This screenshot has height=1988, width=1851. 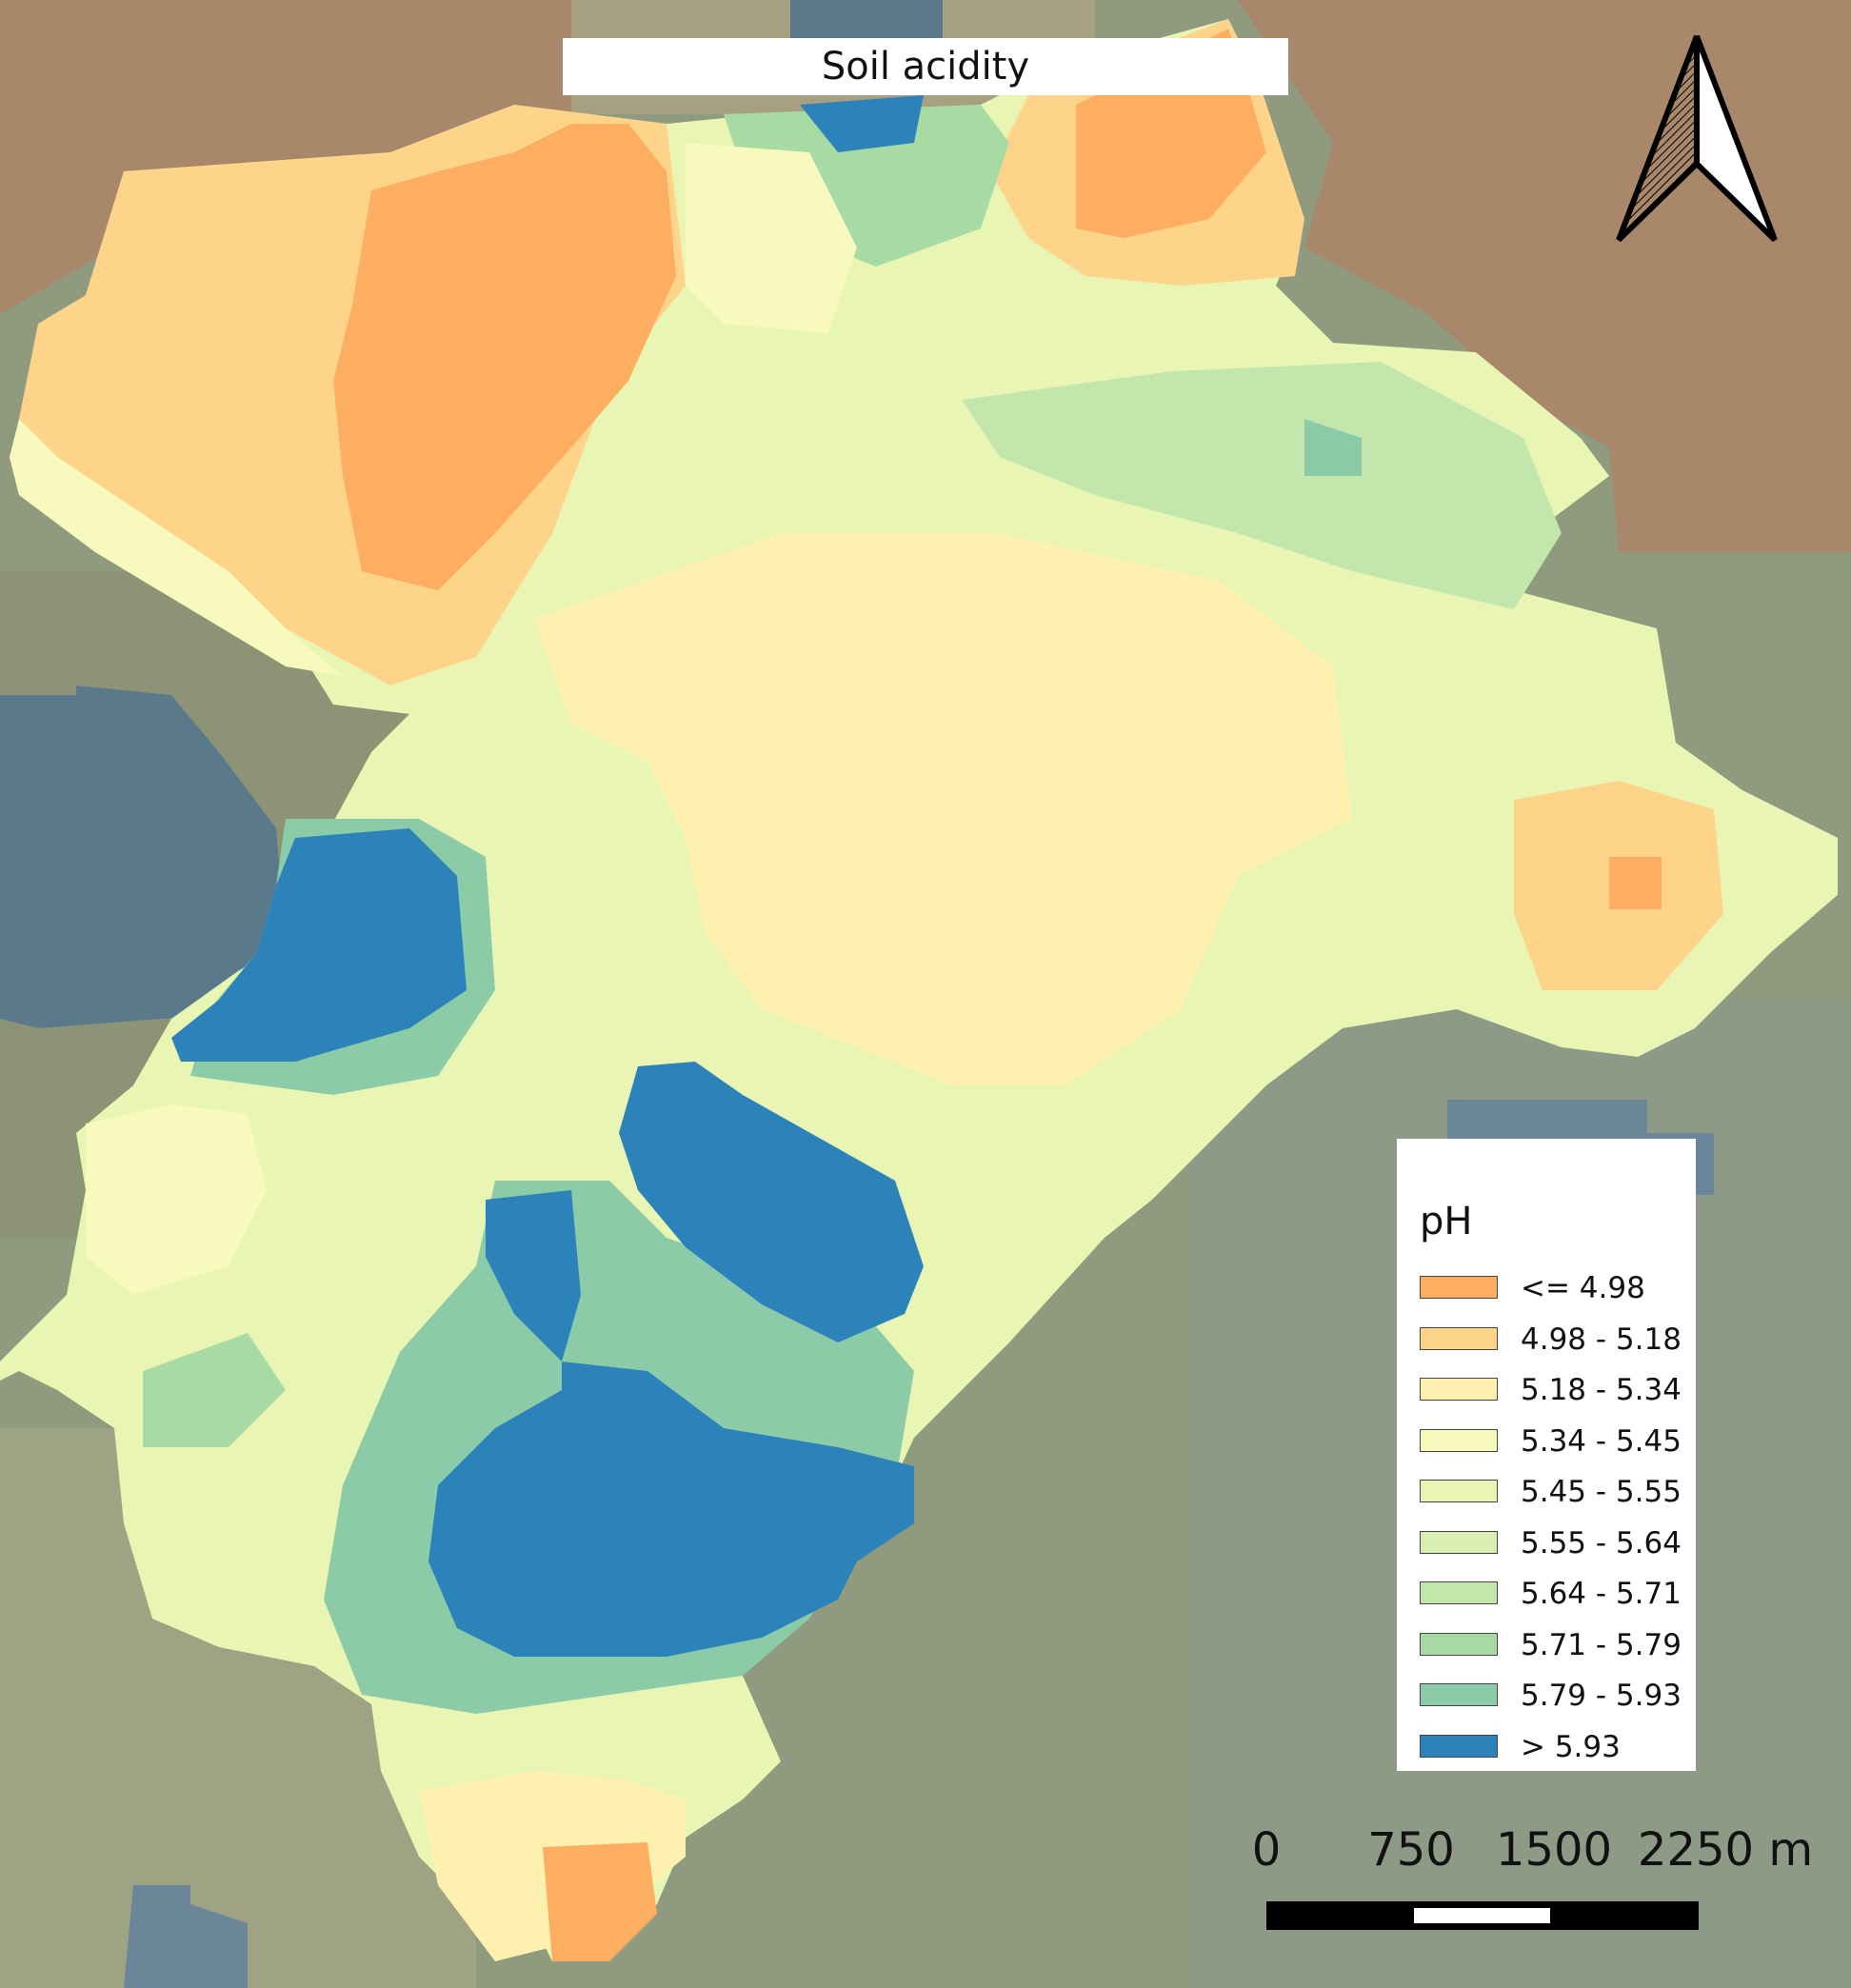 I want to click on north-arrow-icon, so click(x=1697, y=138).